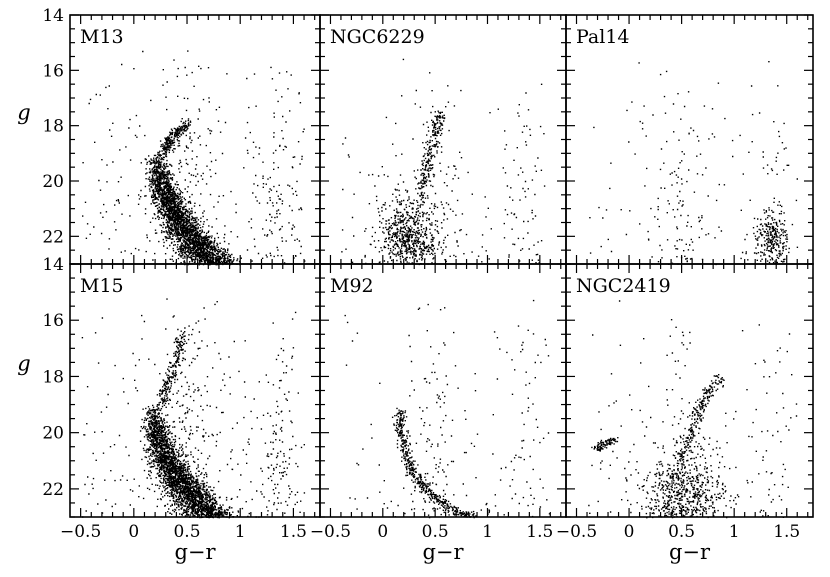  I want to click on panel-label: M13, so click(102, 37).